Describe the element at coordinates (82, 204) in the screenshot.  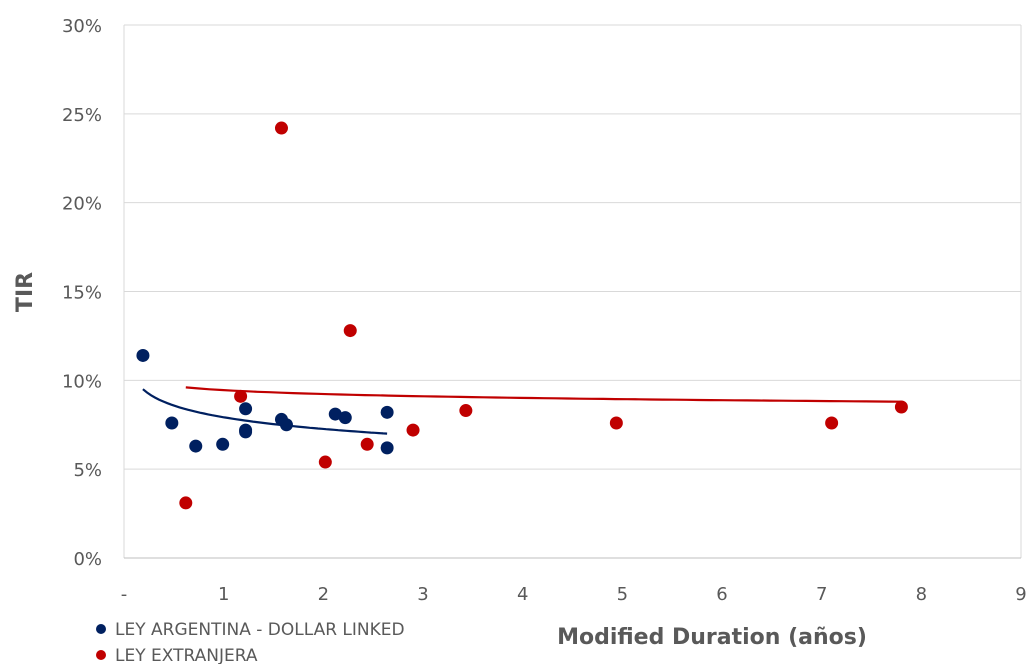
I see `y-tick-label: 20%` at that location.